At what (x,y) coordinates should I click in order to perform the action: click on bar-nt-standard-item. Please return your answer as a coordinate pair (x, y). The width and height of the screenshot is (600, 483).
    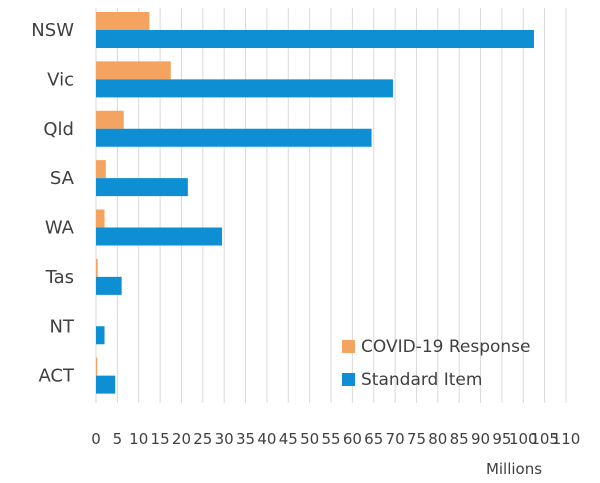
    Looking at the image, I should click on (100, 335).